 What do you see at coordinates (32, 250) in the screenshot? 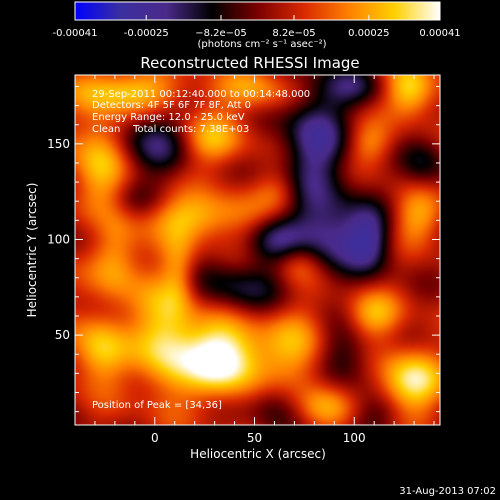
I see `y-axis-label: Heliocentric Y (arcsec)` at bounding box center [32, 250].